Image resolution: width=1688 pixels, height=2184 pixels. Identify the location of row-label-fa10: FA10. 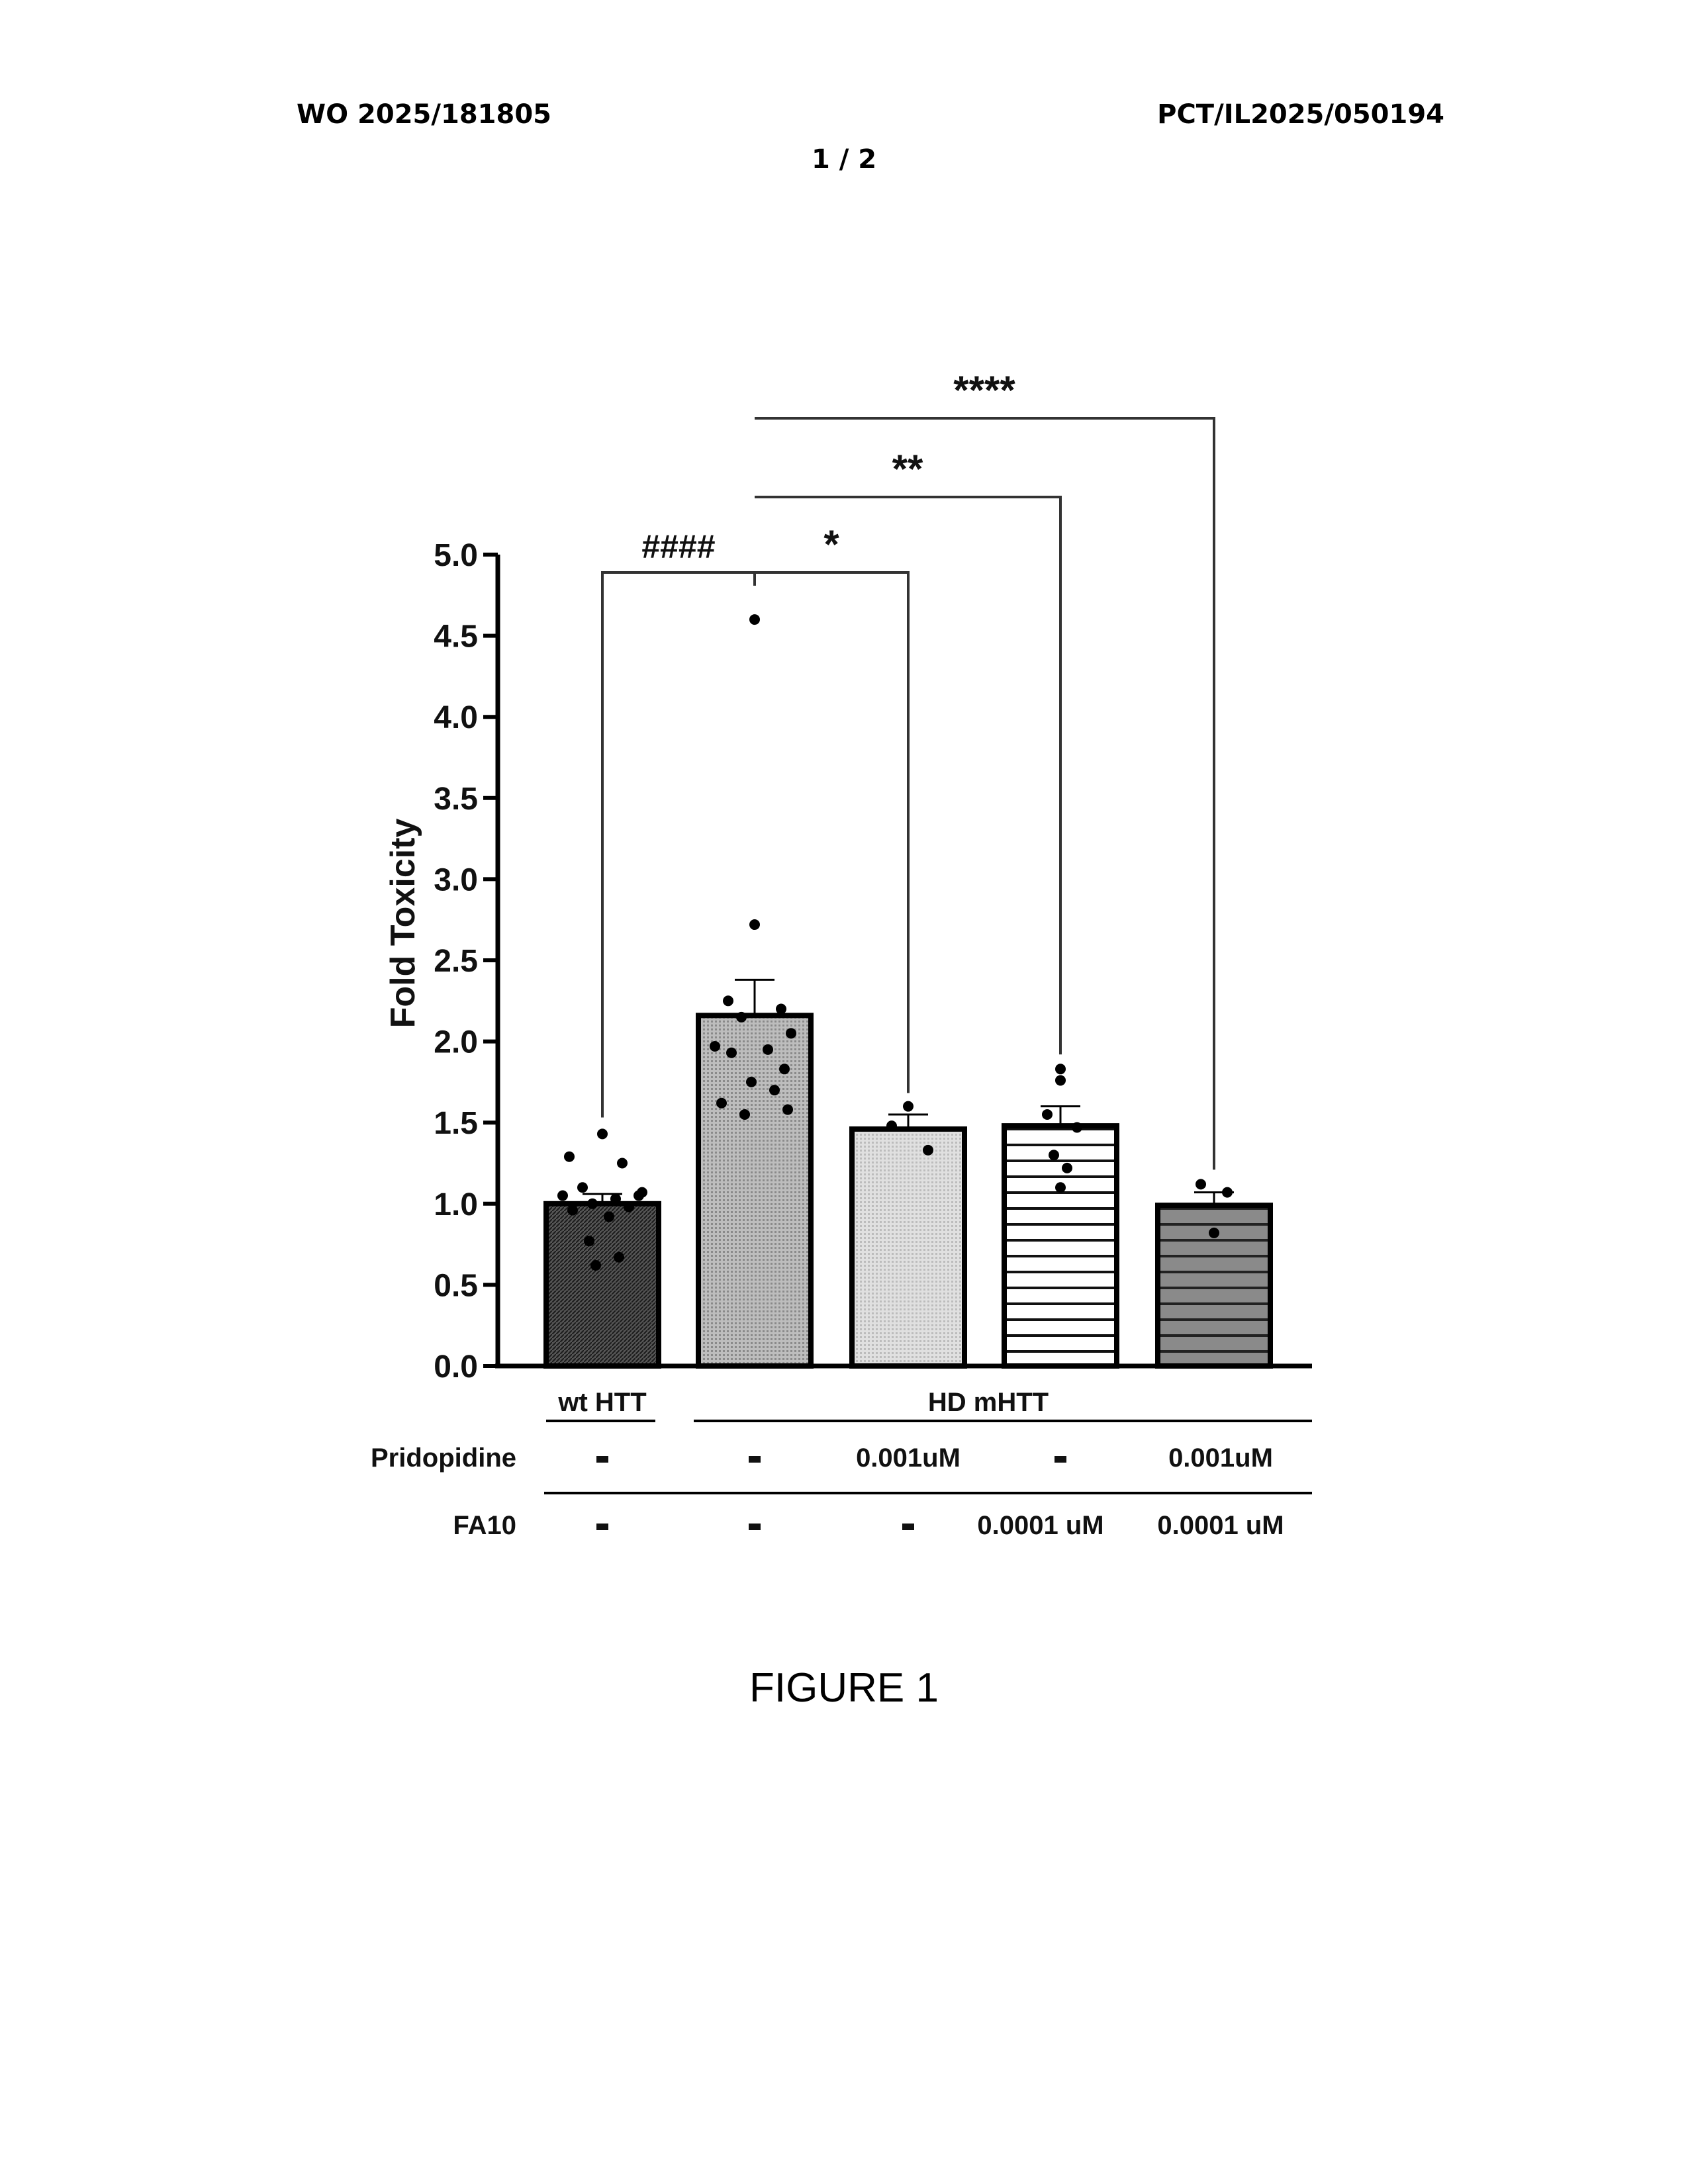
(484, 1525).